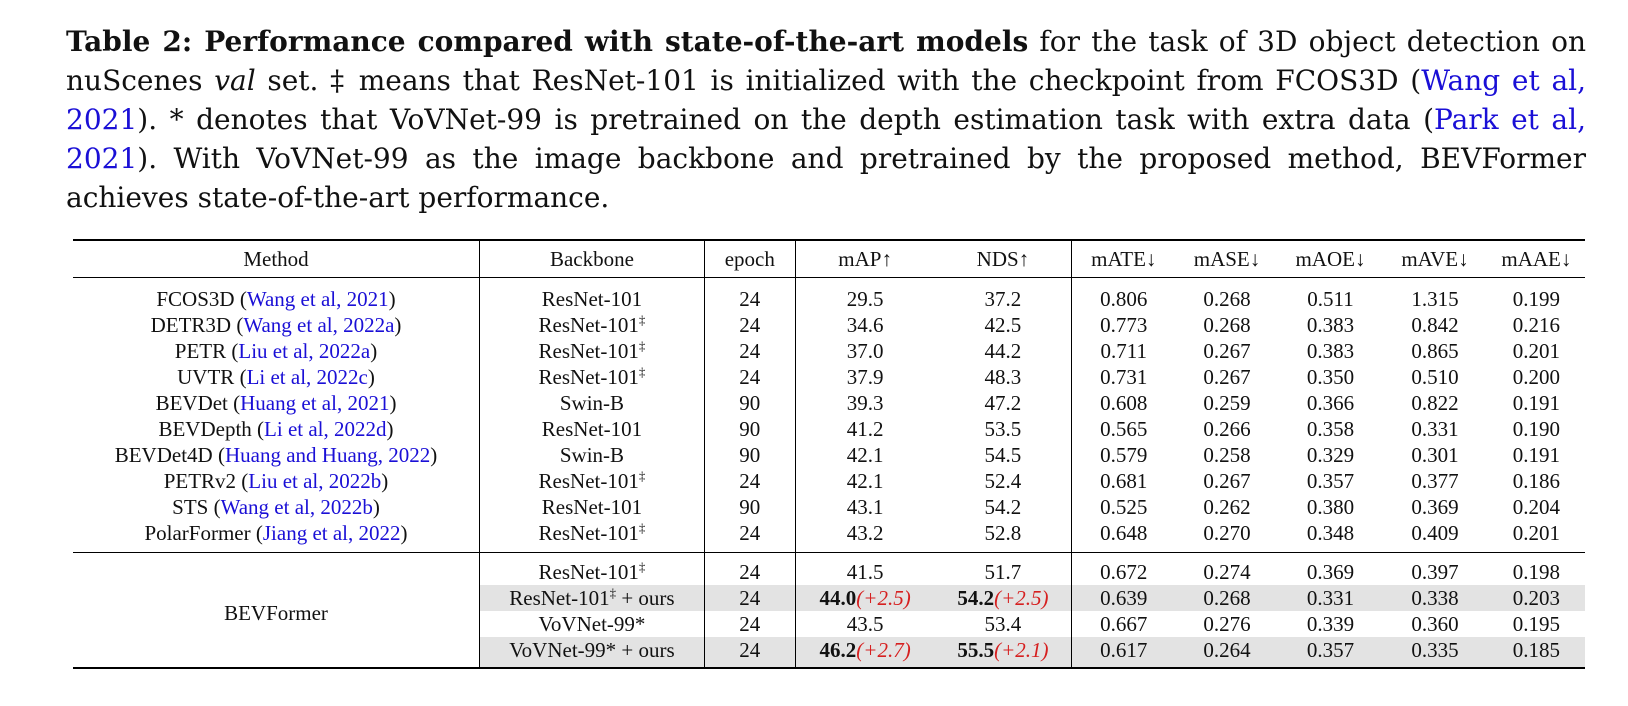  Describe the element at coordinates (1227, 571) in the screenshot. I see `mase-cell: 0.274` at that location.